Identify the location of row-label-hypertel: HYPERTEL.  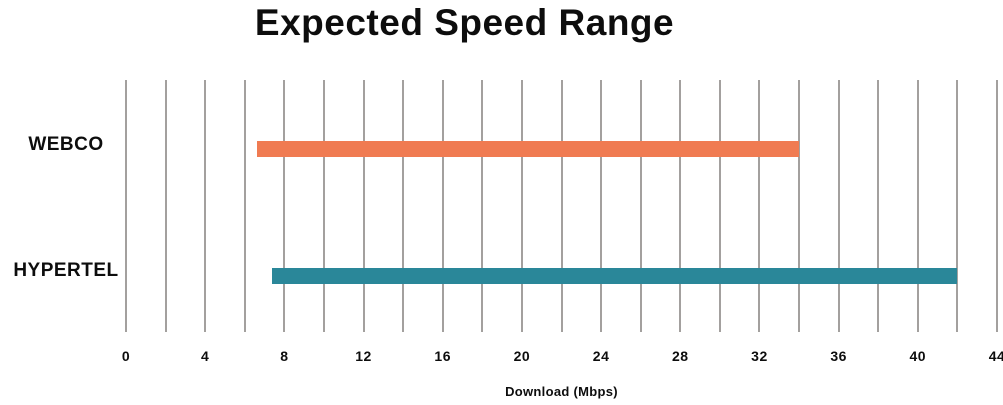
(66, 270).